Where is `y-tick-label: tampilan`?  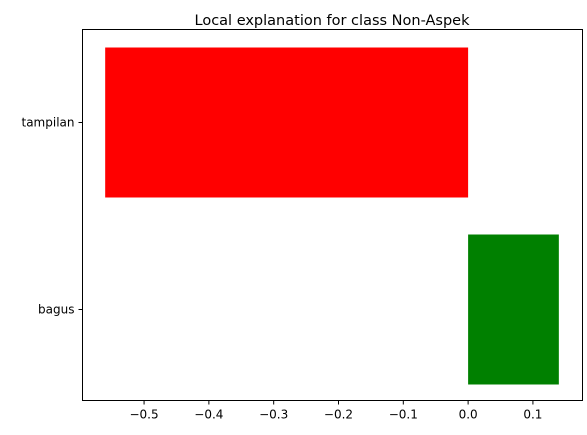 y-tick-label: tampilan is located at coordinates (48, 123).